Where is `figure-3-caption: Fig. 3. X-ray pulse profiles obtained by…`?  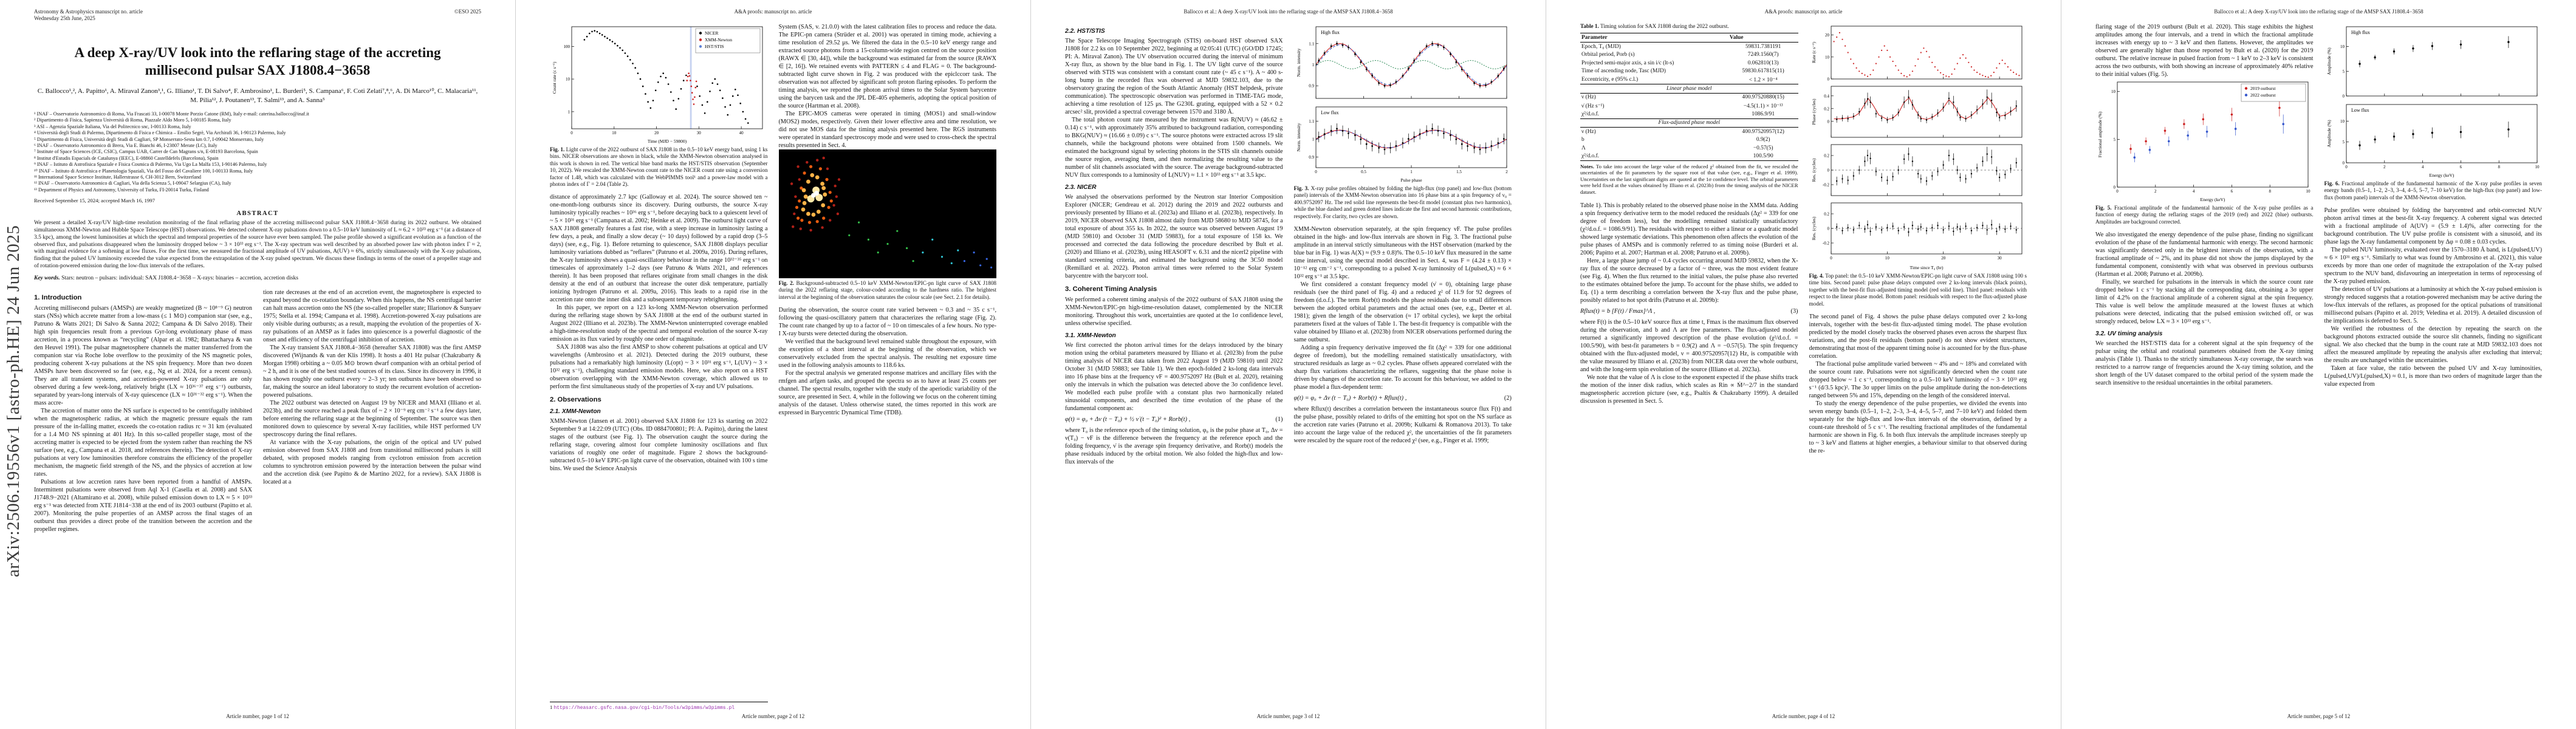
figure-3-caption: Fig. 3. X-ray pulse profiles obtained by… is located at coordinates (1403, 203).